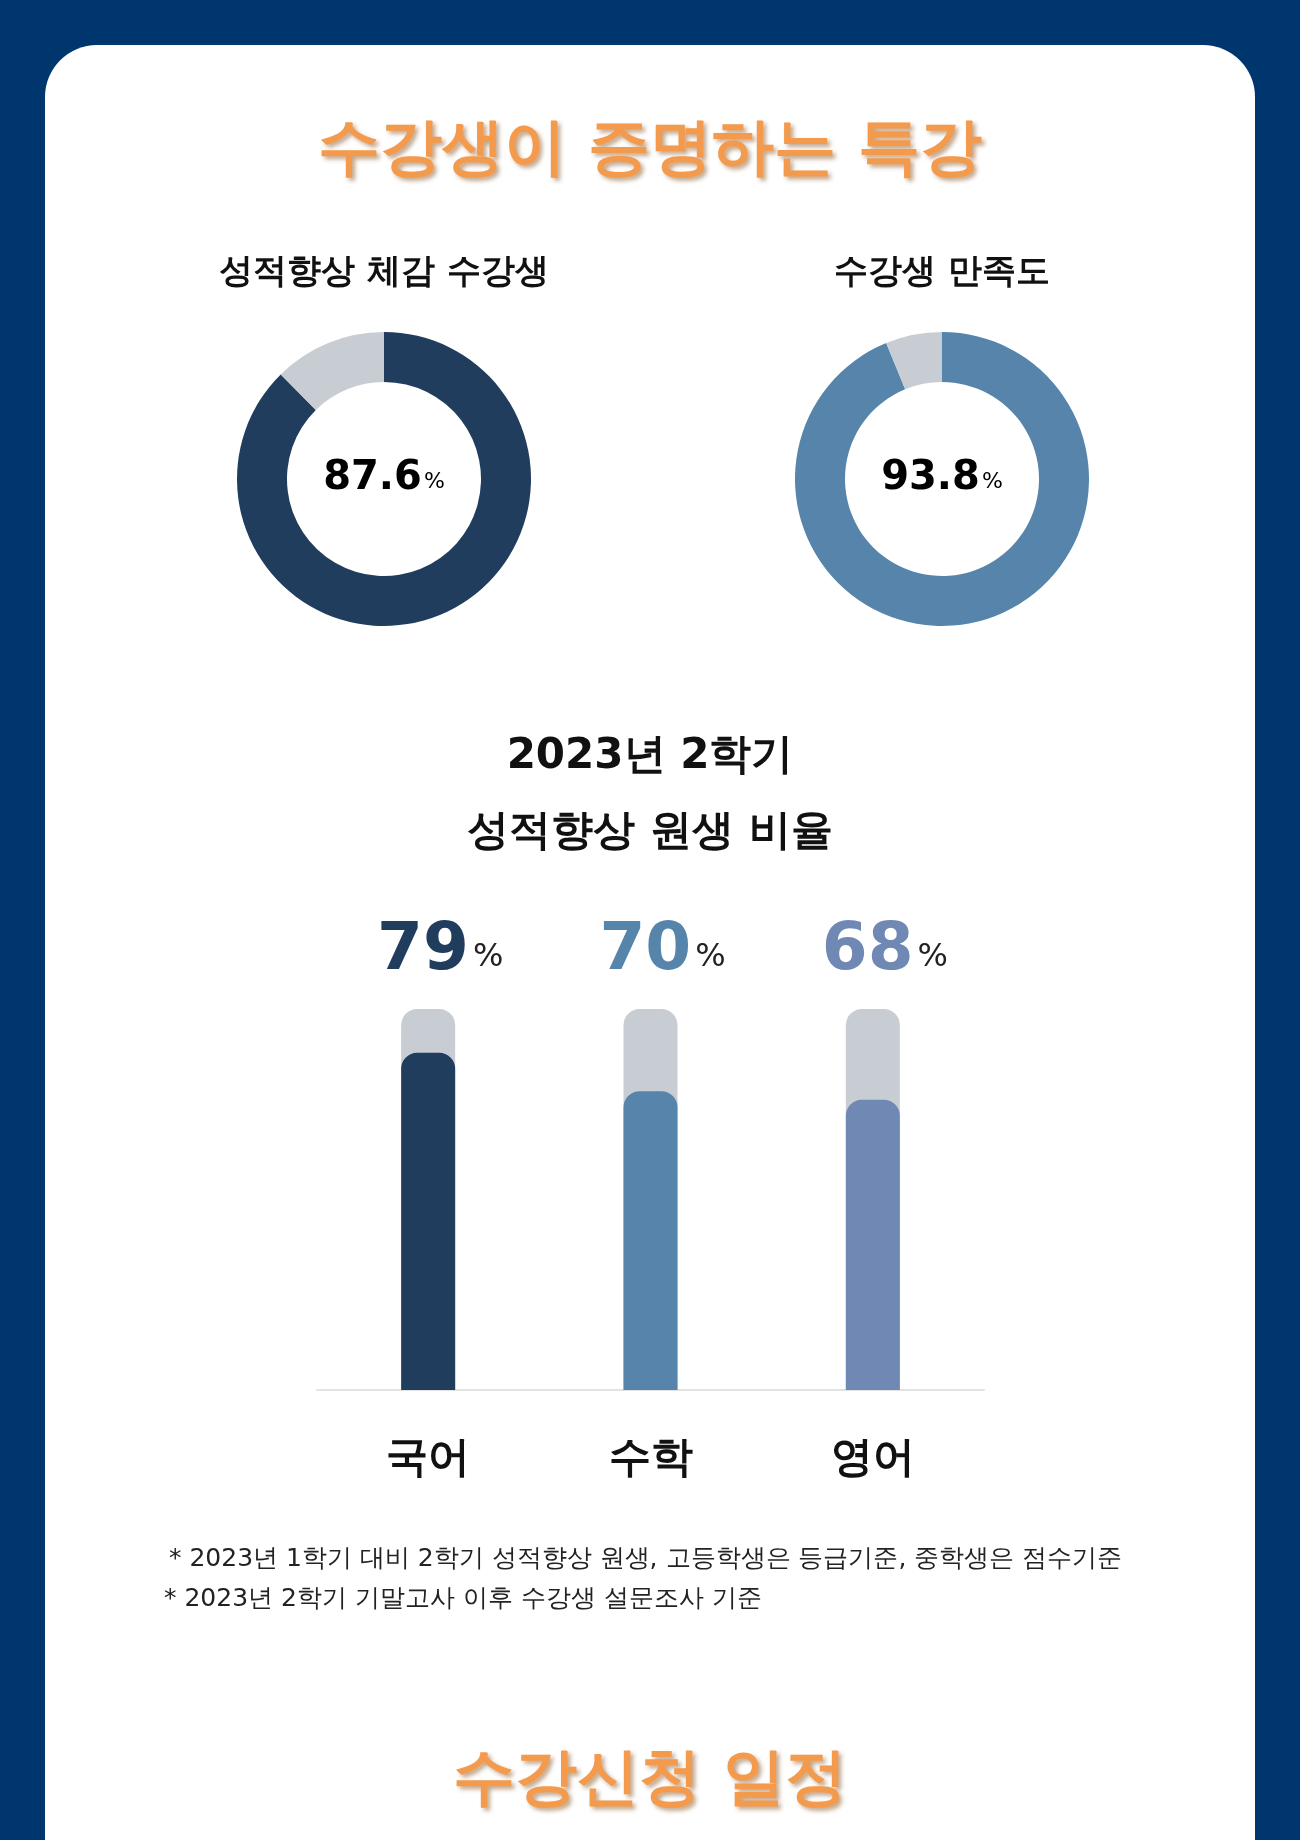 The height and width of the screenshot is (1840, 1300). Describe the element at coordinates (650, 791) in the screenshot. I see `chart-title: 2023년 2학기 성적향상 원생 비율` at that location.